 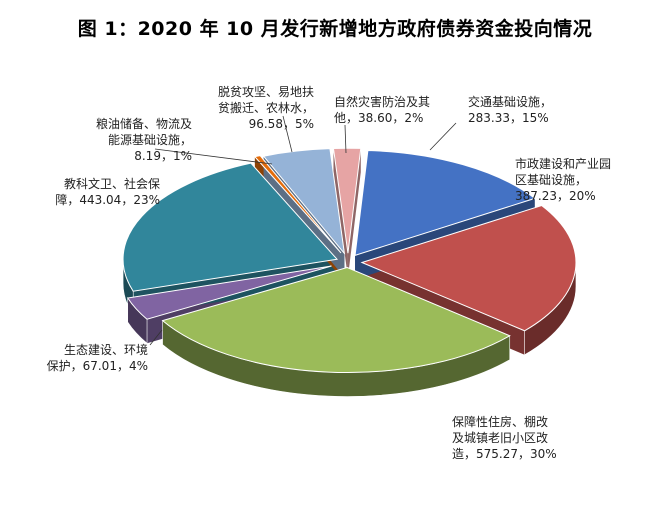 What do you see at coordinates (105, 350) in the screenshot?
I see `slice-label-line: 生态建设、环境` at bounding box center [105, 350].